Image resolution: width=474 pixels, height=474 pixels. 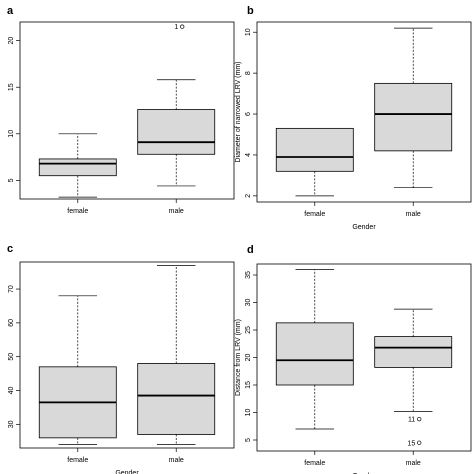 What do you see at coordinates (10, 11) in the screenshot?
I see `panel-label: a` at bounding box center [10, 11].